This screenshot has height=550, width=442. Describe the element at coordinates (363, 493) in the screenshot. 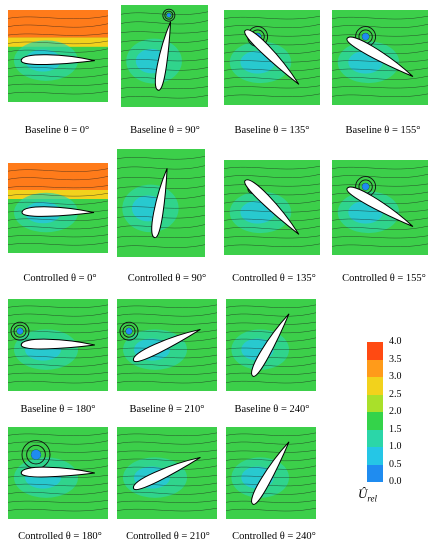

I see `symbol-main: Û` at that location.